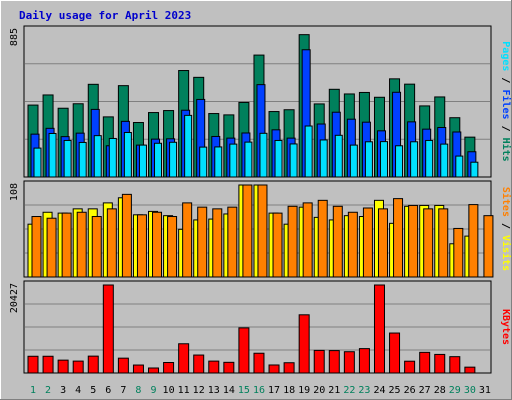 This screenshot has width=512, height=400. Describe the element at coordinates (506, 104) in the screenshot. I see `legend-files: Files` at that location.